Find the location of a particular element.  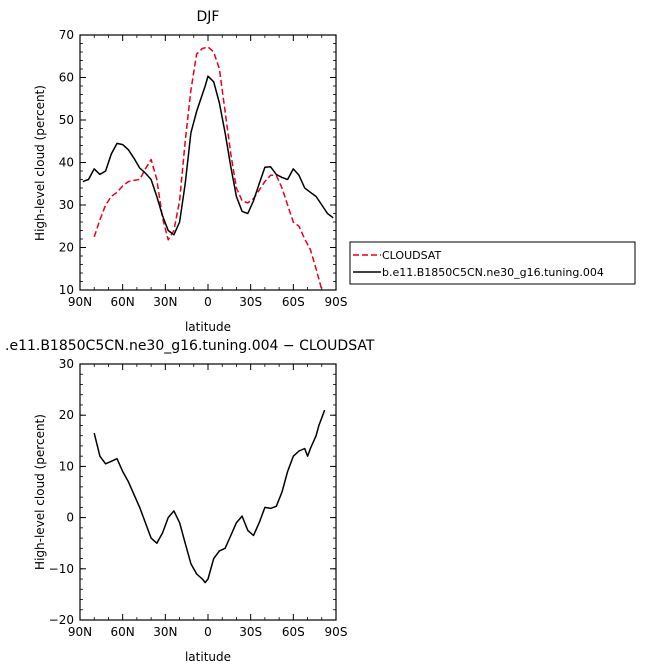

bottom-x-tick-label: 30S is located at coordinates (250, 632).